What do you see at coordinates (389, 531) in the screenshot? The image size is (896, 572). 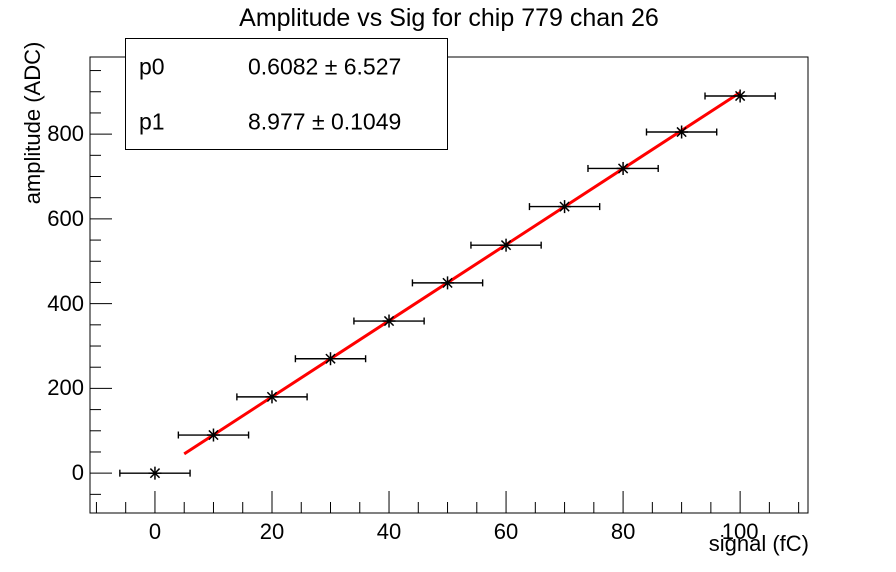 I see `x-tick-label: 40` at bounding box center [389, 531].